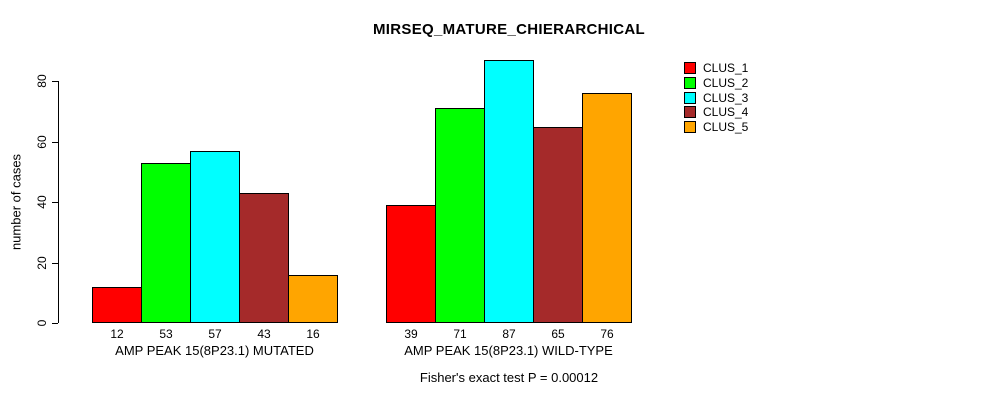 Image resolution: width=990 pixels, height=400 pixels. I want to click on bar-clus_2-group1, so click(166, 242).